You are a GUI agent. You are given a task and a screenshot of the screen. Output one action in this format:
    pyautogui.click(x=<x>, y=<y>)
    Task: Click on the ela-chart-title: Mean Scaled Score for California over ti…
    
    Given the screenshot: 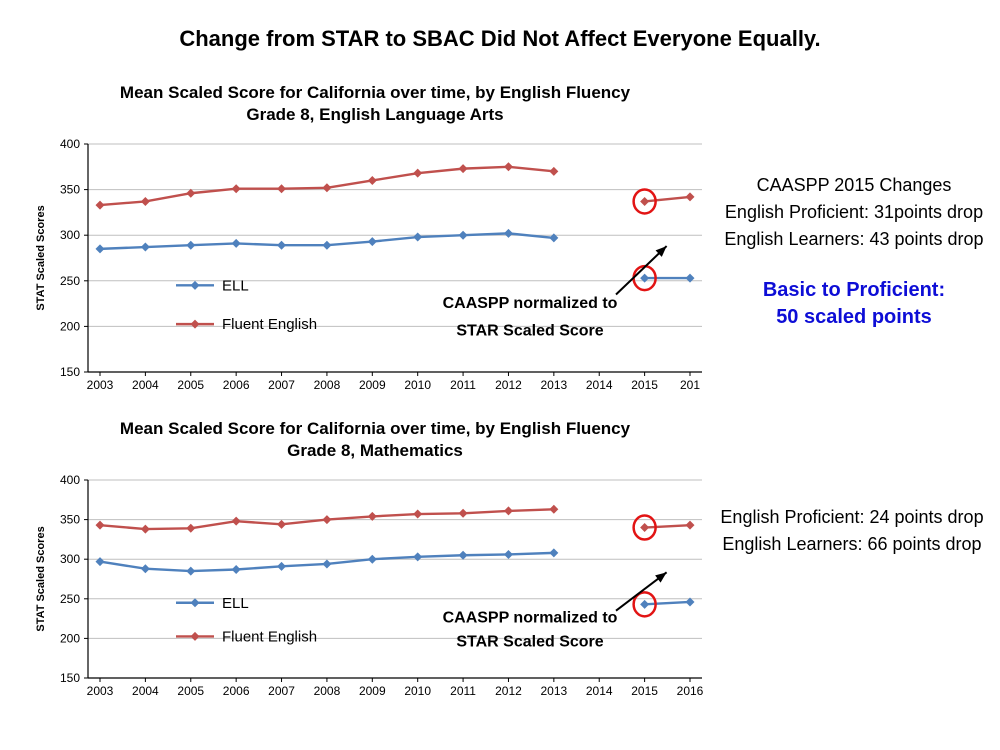 What is the action you would take?
    pyautogui.click(x=375, y=104)
    